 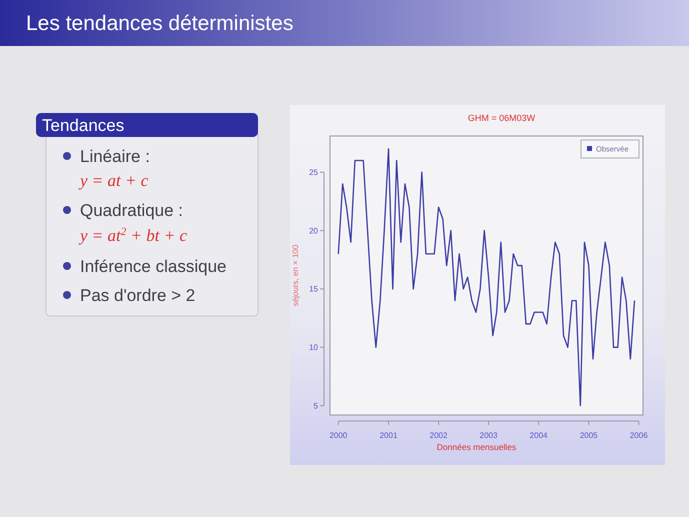 What do you see at coordinates (160, 23) in the screenshot?
I see `text: Les tendances déterministes` at bounding box center [160, 23].